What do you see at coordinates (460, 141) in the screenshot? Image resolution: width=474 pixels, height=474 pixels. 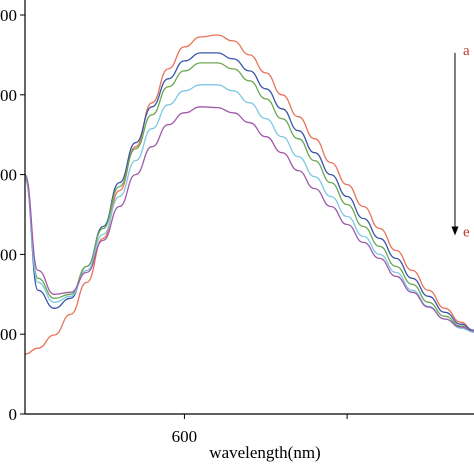 I see `direction-arrow: a e` at bounding box center [460, 141].